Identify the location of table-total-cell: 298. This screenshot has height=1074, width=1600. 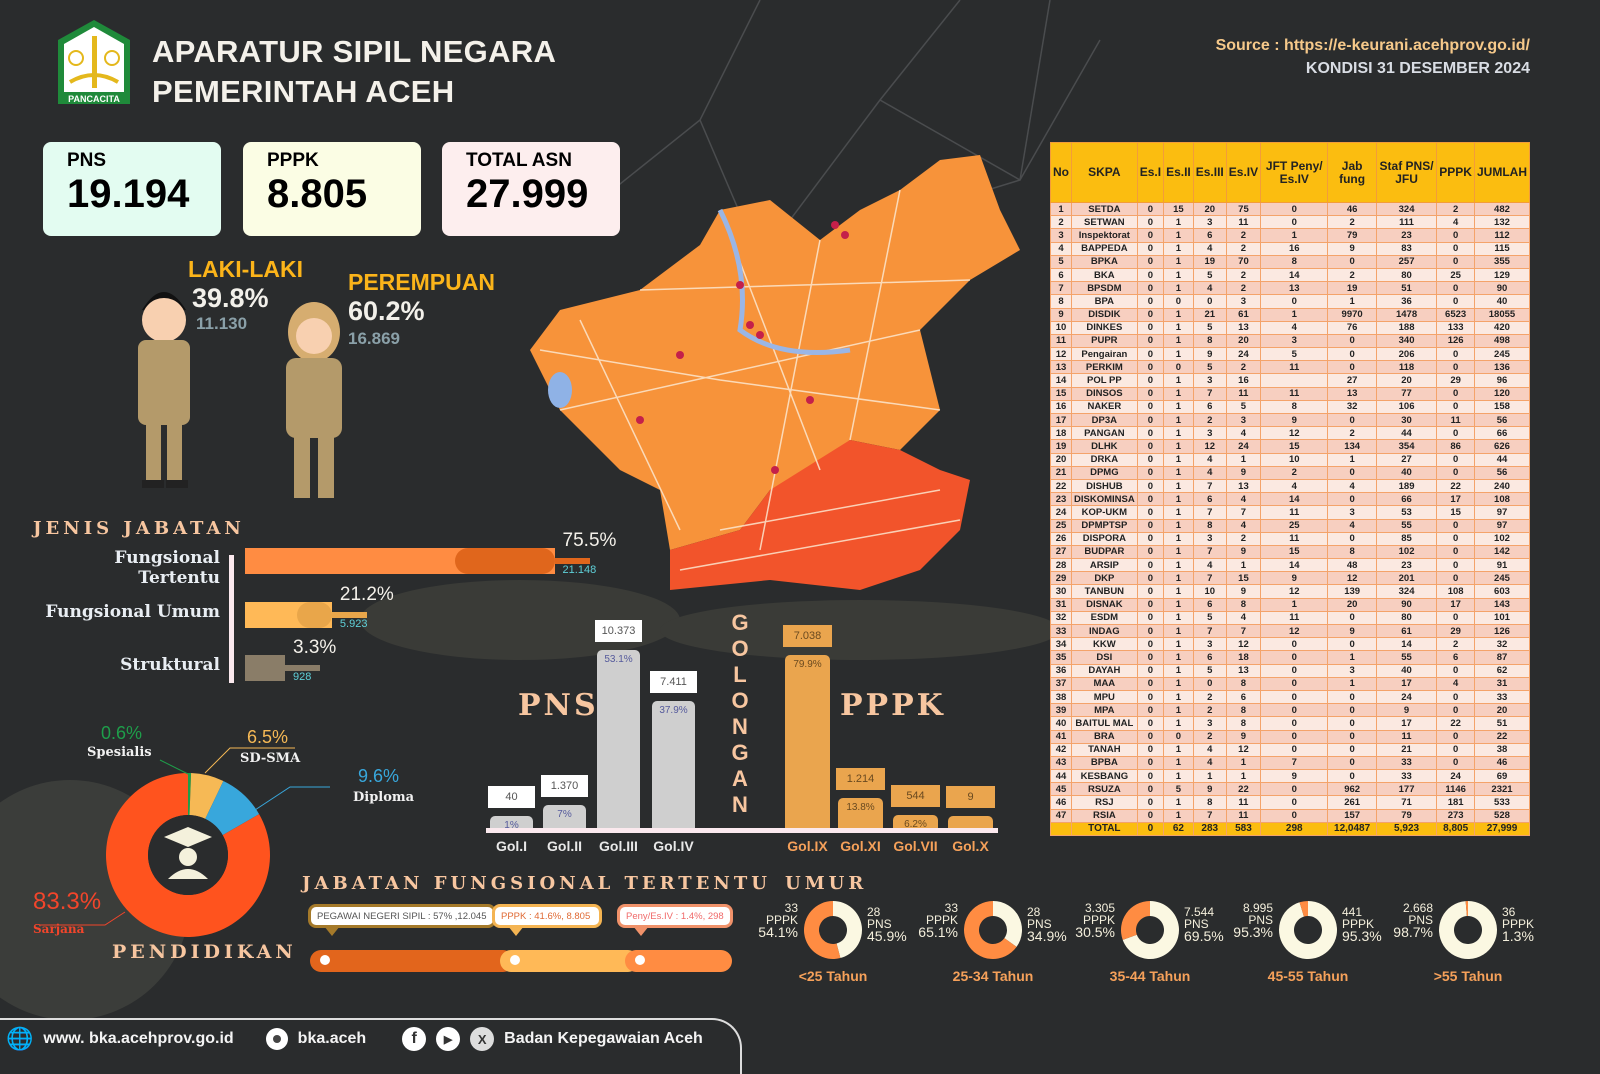
(1294, 829).